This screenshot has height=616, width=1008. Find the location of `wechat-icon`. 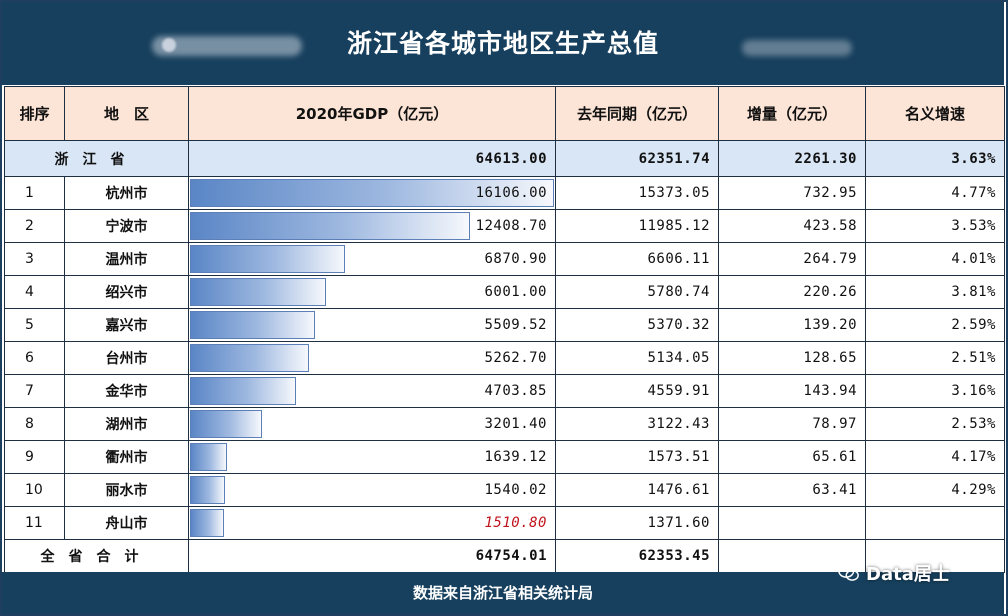

wechat-icon is located at coordinates (848, 572).